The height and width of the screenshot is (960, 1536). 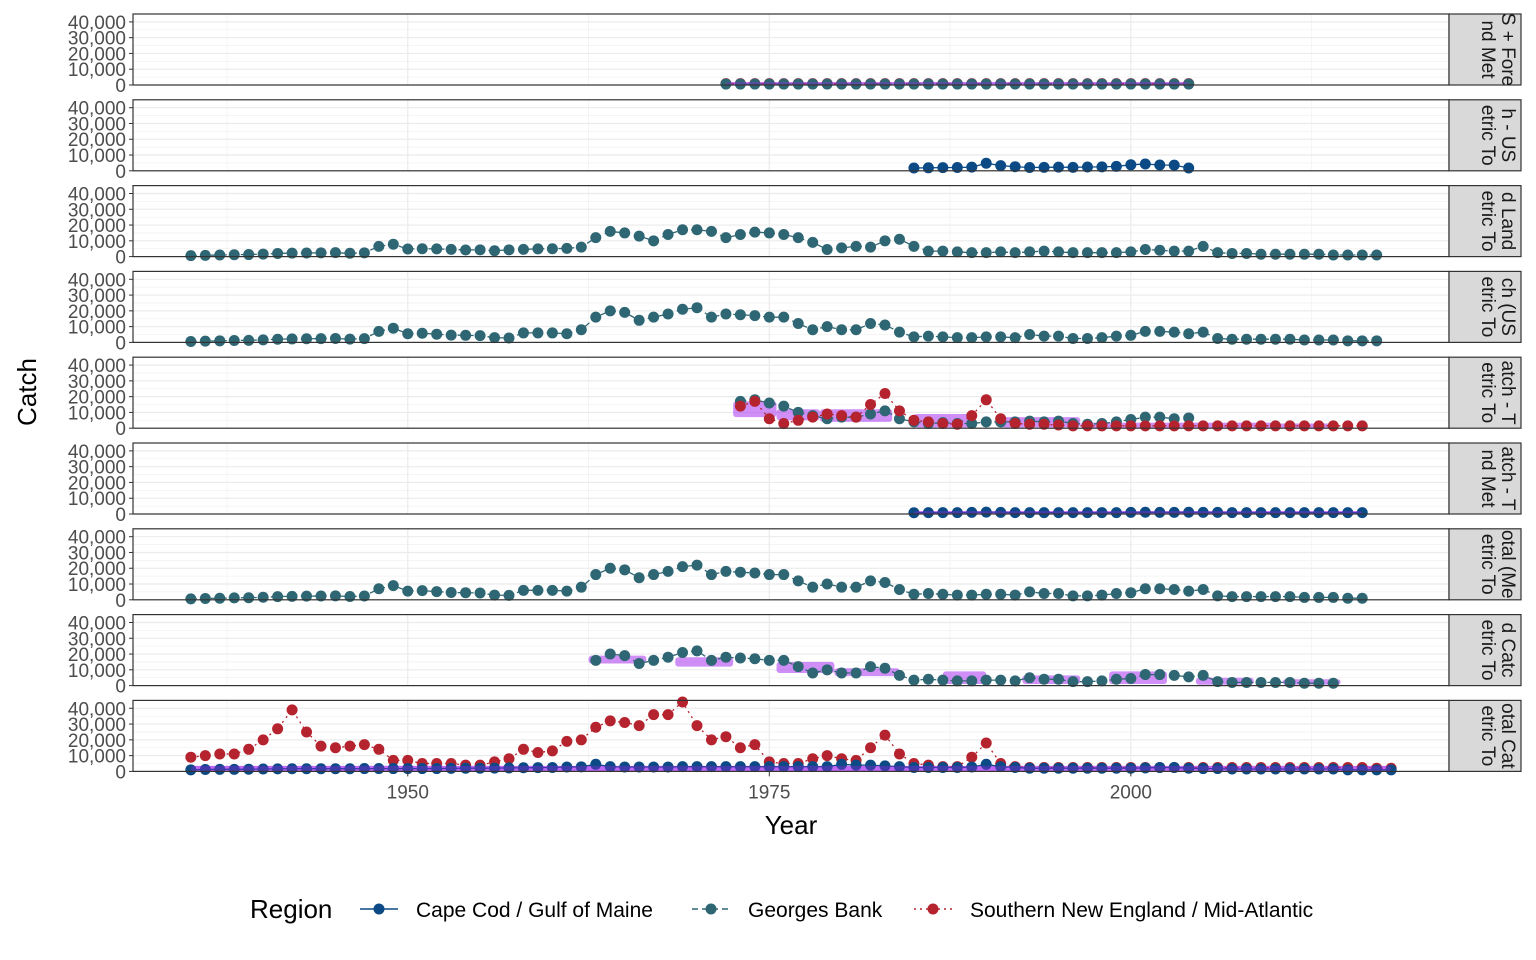 What do you see at coordinates (791, 736) in the screenshot?
I see `panel-background` at bounding box center [791, 736].